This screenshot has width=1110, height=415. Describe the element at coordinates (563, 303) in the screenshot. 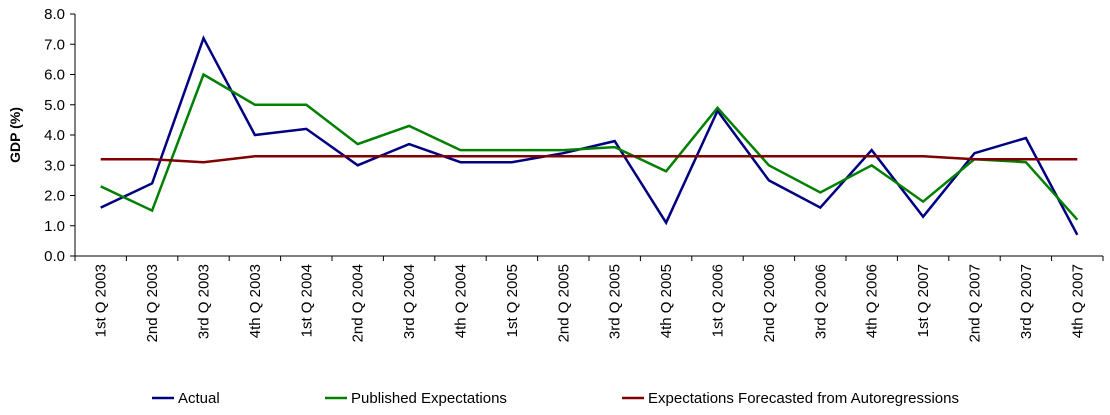

I see `x-tick-label: 2nd Q 2005` at that location.